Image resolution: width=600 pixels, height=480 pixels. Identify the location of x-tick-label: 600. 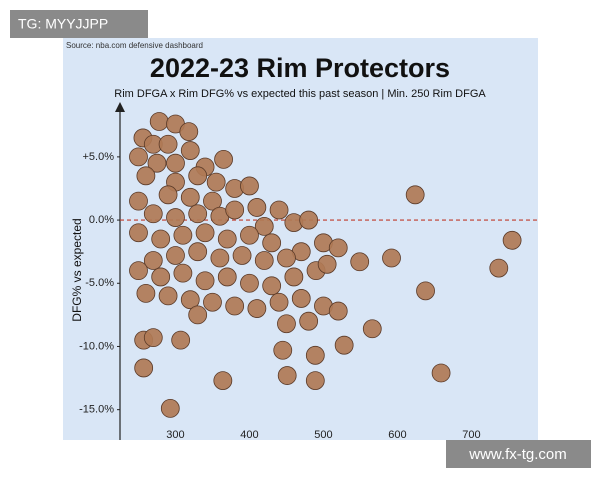
(397, 435).